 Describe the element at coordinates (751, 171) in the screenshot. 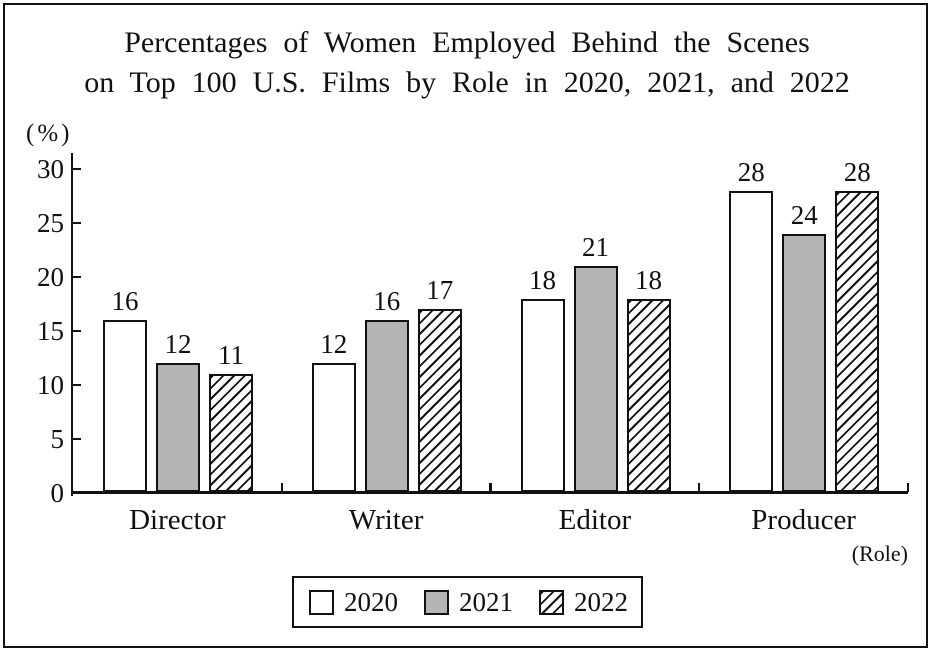

I see `value-label-2020-producer: 28` at that location.